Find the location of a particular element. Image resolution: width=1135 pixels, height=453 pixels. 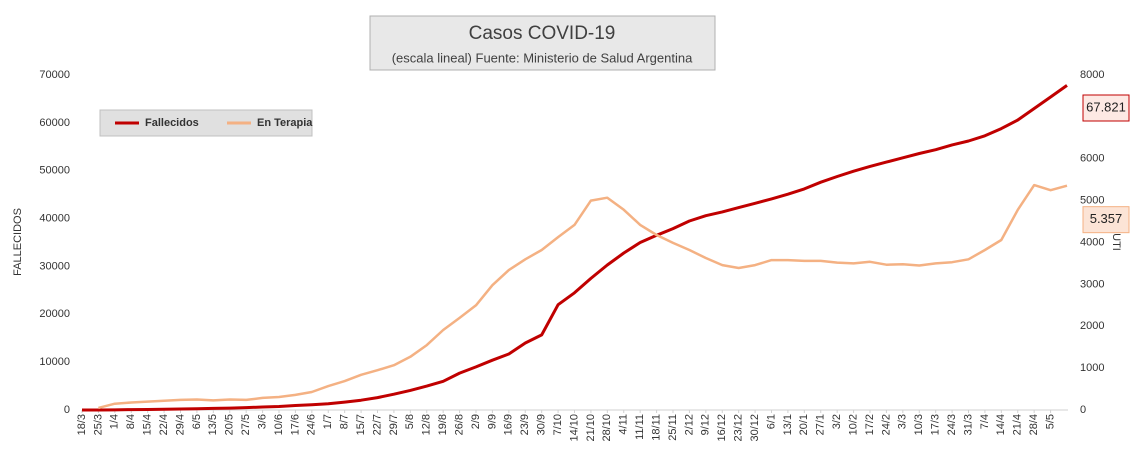

x-tick-label: 27/5 is located at coordinates (246, 424).